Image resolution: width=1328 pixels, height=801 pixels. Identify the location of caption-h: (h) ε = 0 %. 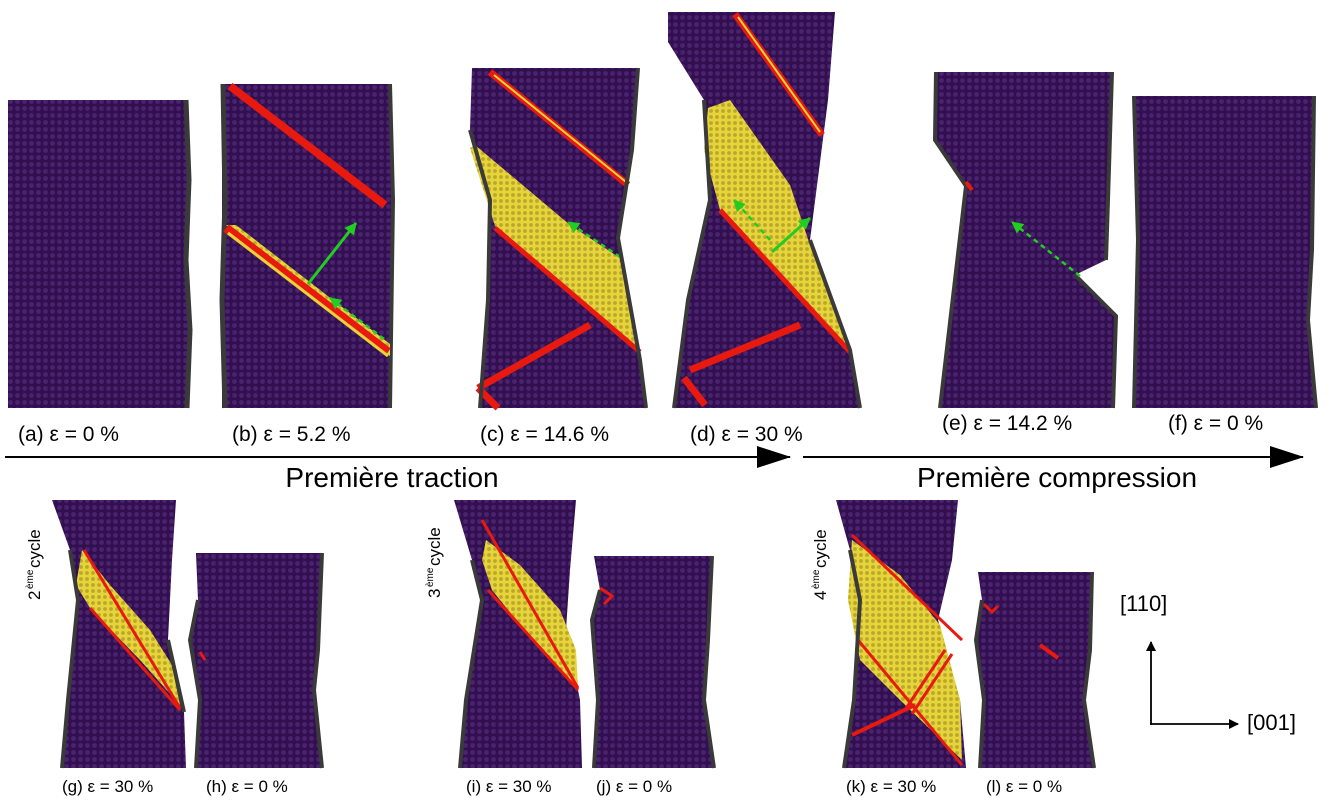
(247, 786).